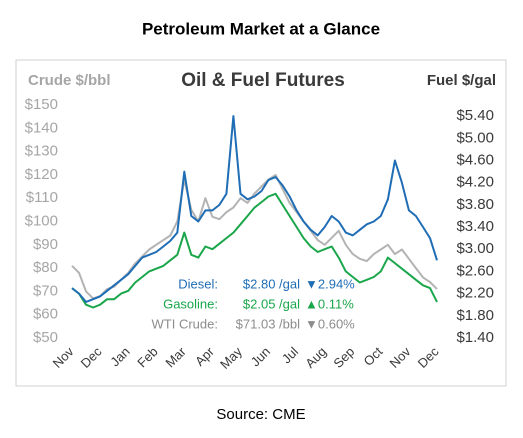 The height and width of the screenshot is (438, 523). Describe the element at coordinates (330, 283) in the screenshot. I see `legend-change: ▼2.94%` at that location.